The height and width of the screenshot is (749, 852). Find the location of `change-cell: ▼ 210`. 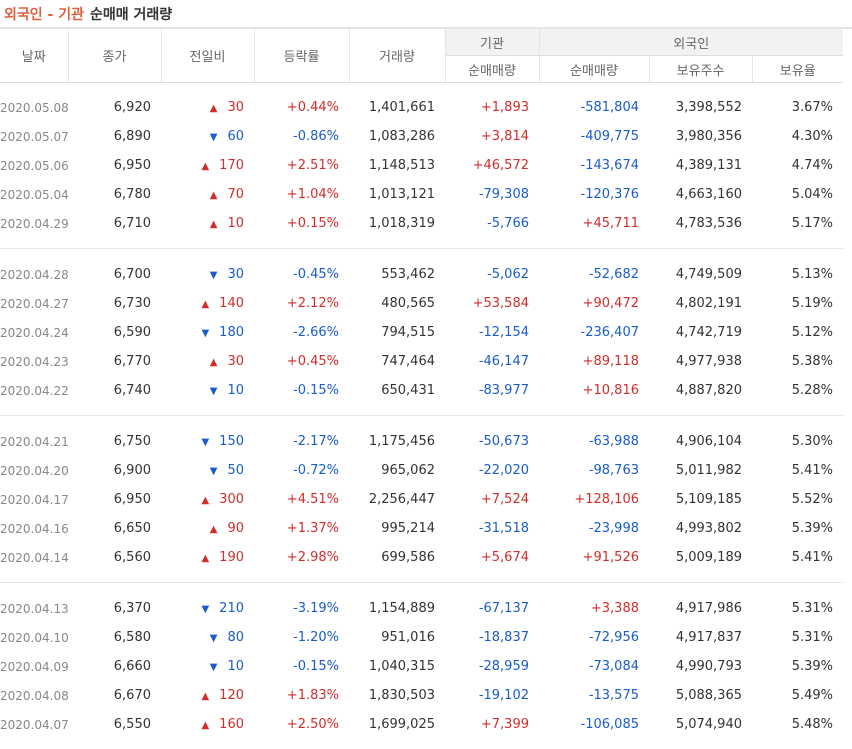

change-cell: ▼ 210 is located at coordinates (207, 608).